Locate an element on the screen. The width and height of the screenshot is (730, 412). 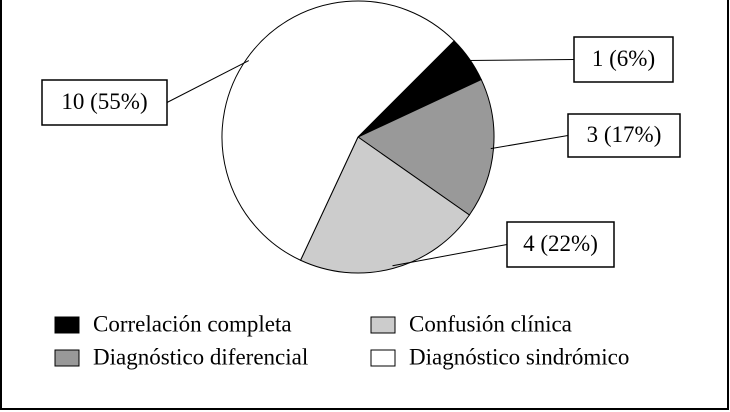
data-label: 4 (22%) is located at coordinates (560, 243).